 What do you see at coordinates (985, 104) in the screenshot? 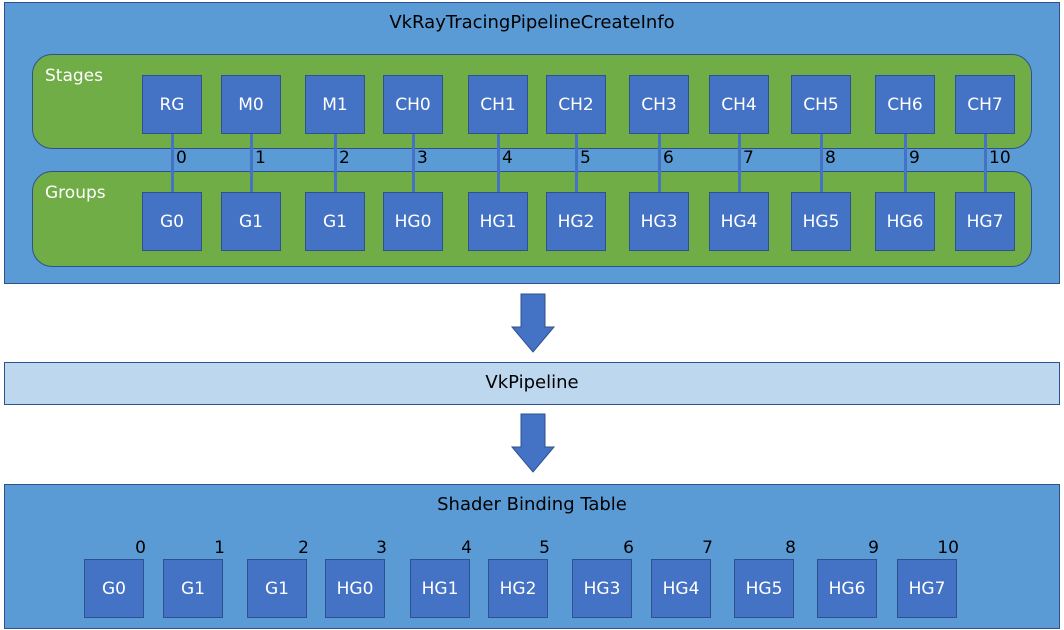
I see `stage-node: CH7` at bounding box center [985, 104].